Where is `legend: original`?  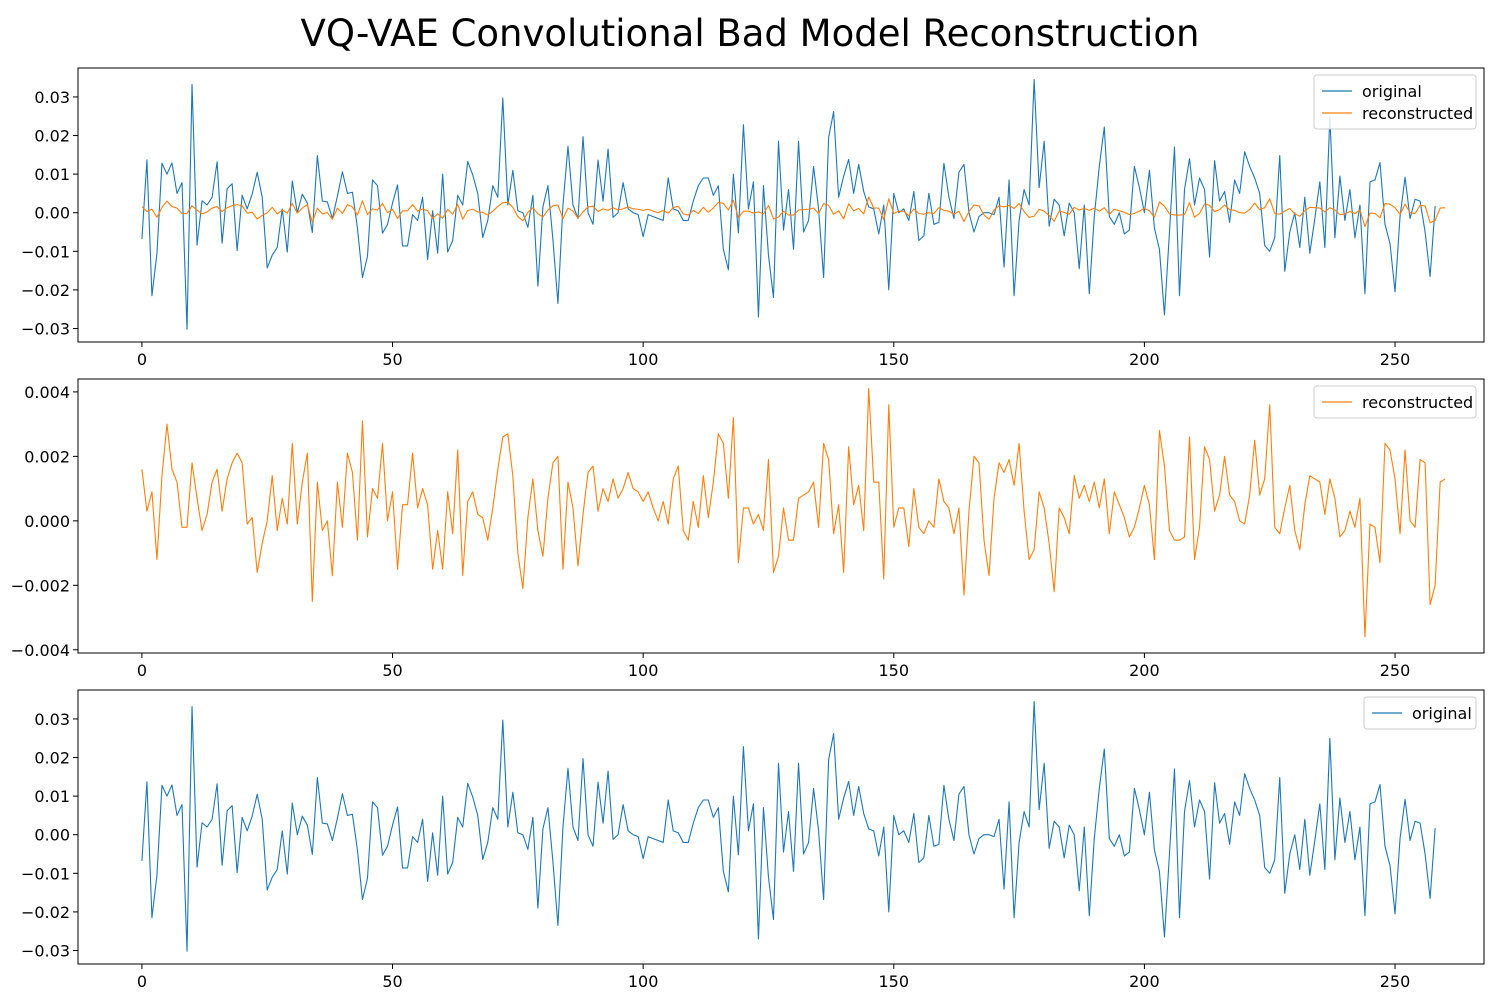 legend: original is located at coordinates (1420, 713).